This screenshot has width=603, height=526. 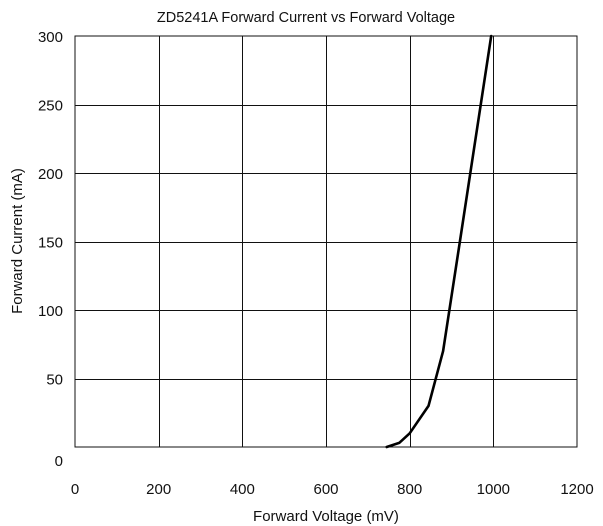 I want to click on y-tick-label-250: 250, so click(x=50, y=106).